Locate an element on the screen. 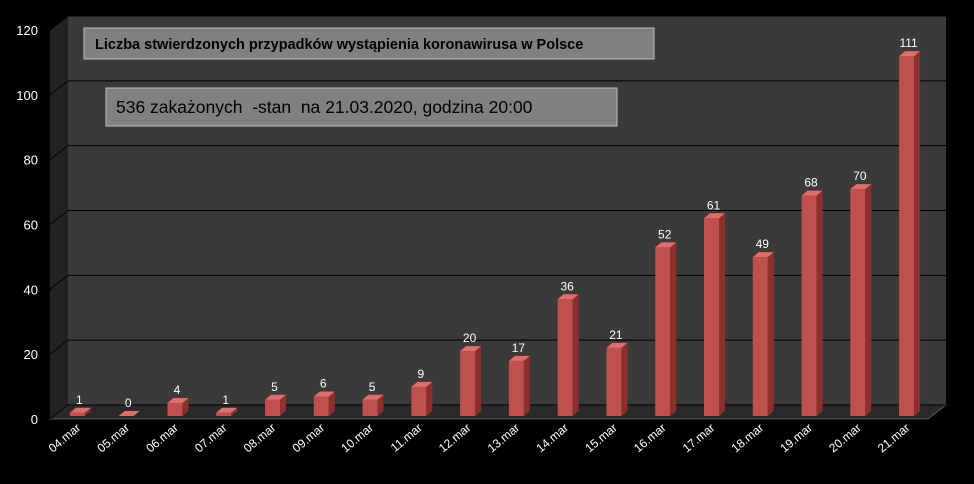  title-box is located at coordinates (369, 43).